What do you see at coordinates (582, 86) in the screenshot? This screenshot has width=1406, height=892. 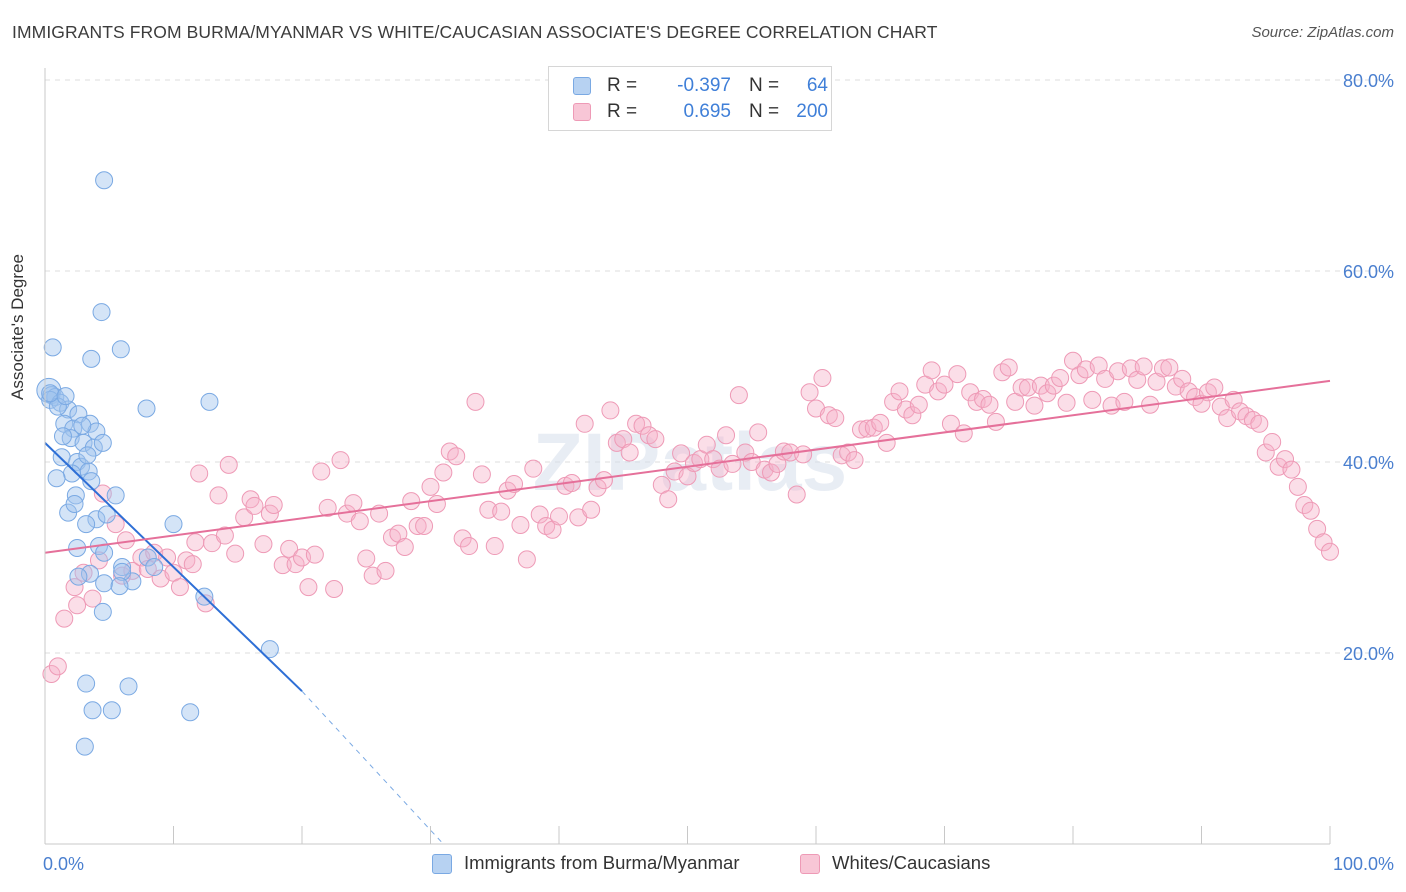 I see `legend-swatch-blue` at bounding box center [582, 86].